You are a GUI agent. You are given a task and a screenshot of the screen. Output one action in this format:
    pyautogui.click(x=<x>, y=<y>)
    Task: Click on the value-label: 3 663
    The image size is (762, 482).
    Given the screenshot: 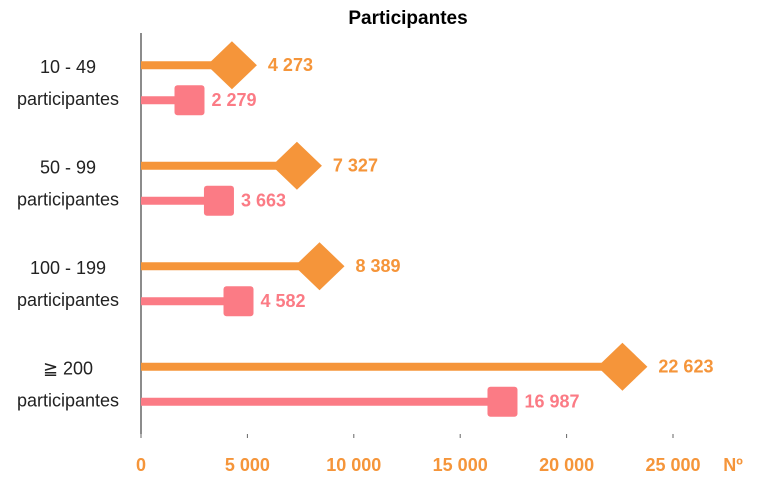 What is the action you would take?
    pyautogui.click(x=263, y=201)
    